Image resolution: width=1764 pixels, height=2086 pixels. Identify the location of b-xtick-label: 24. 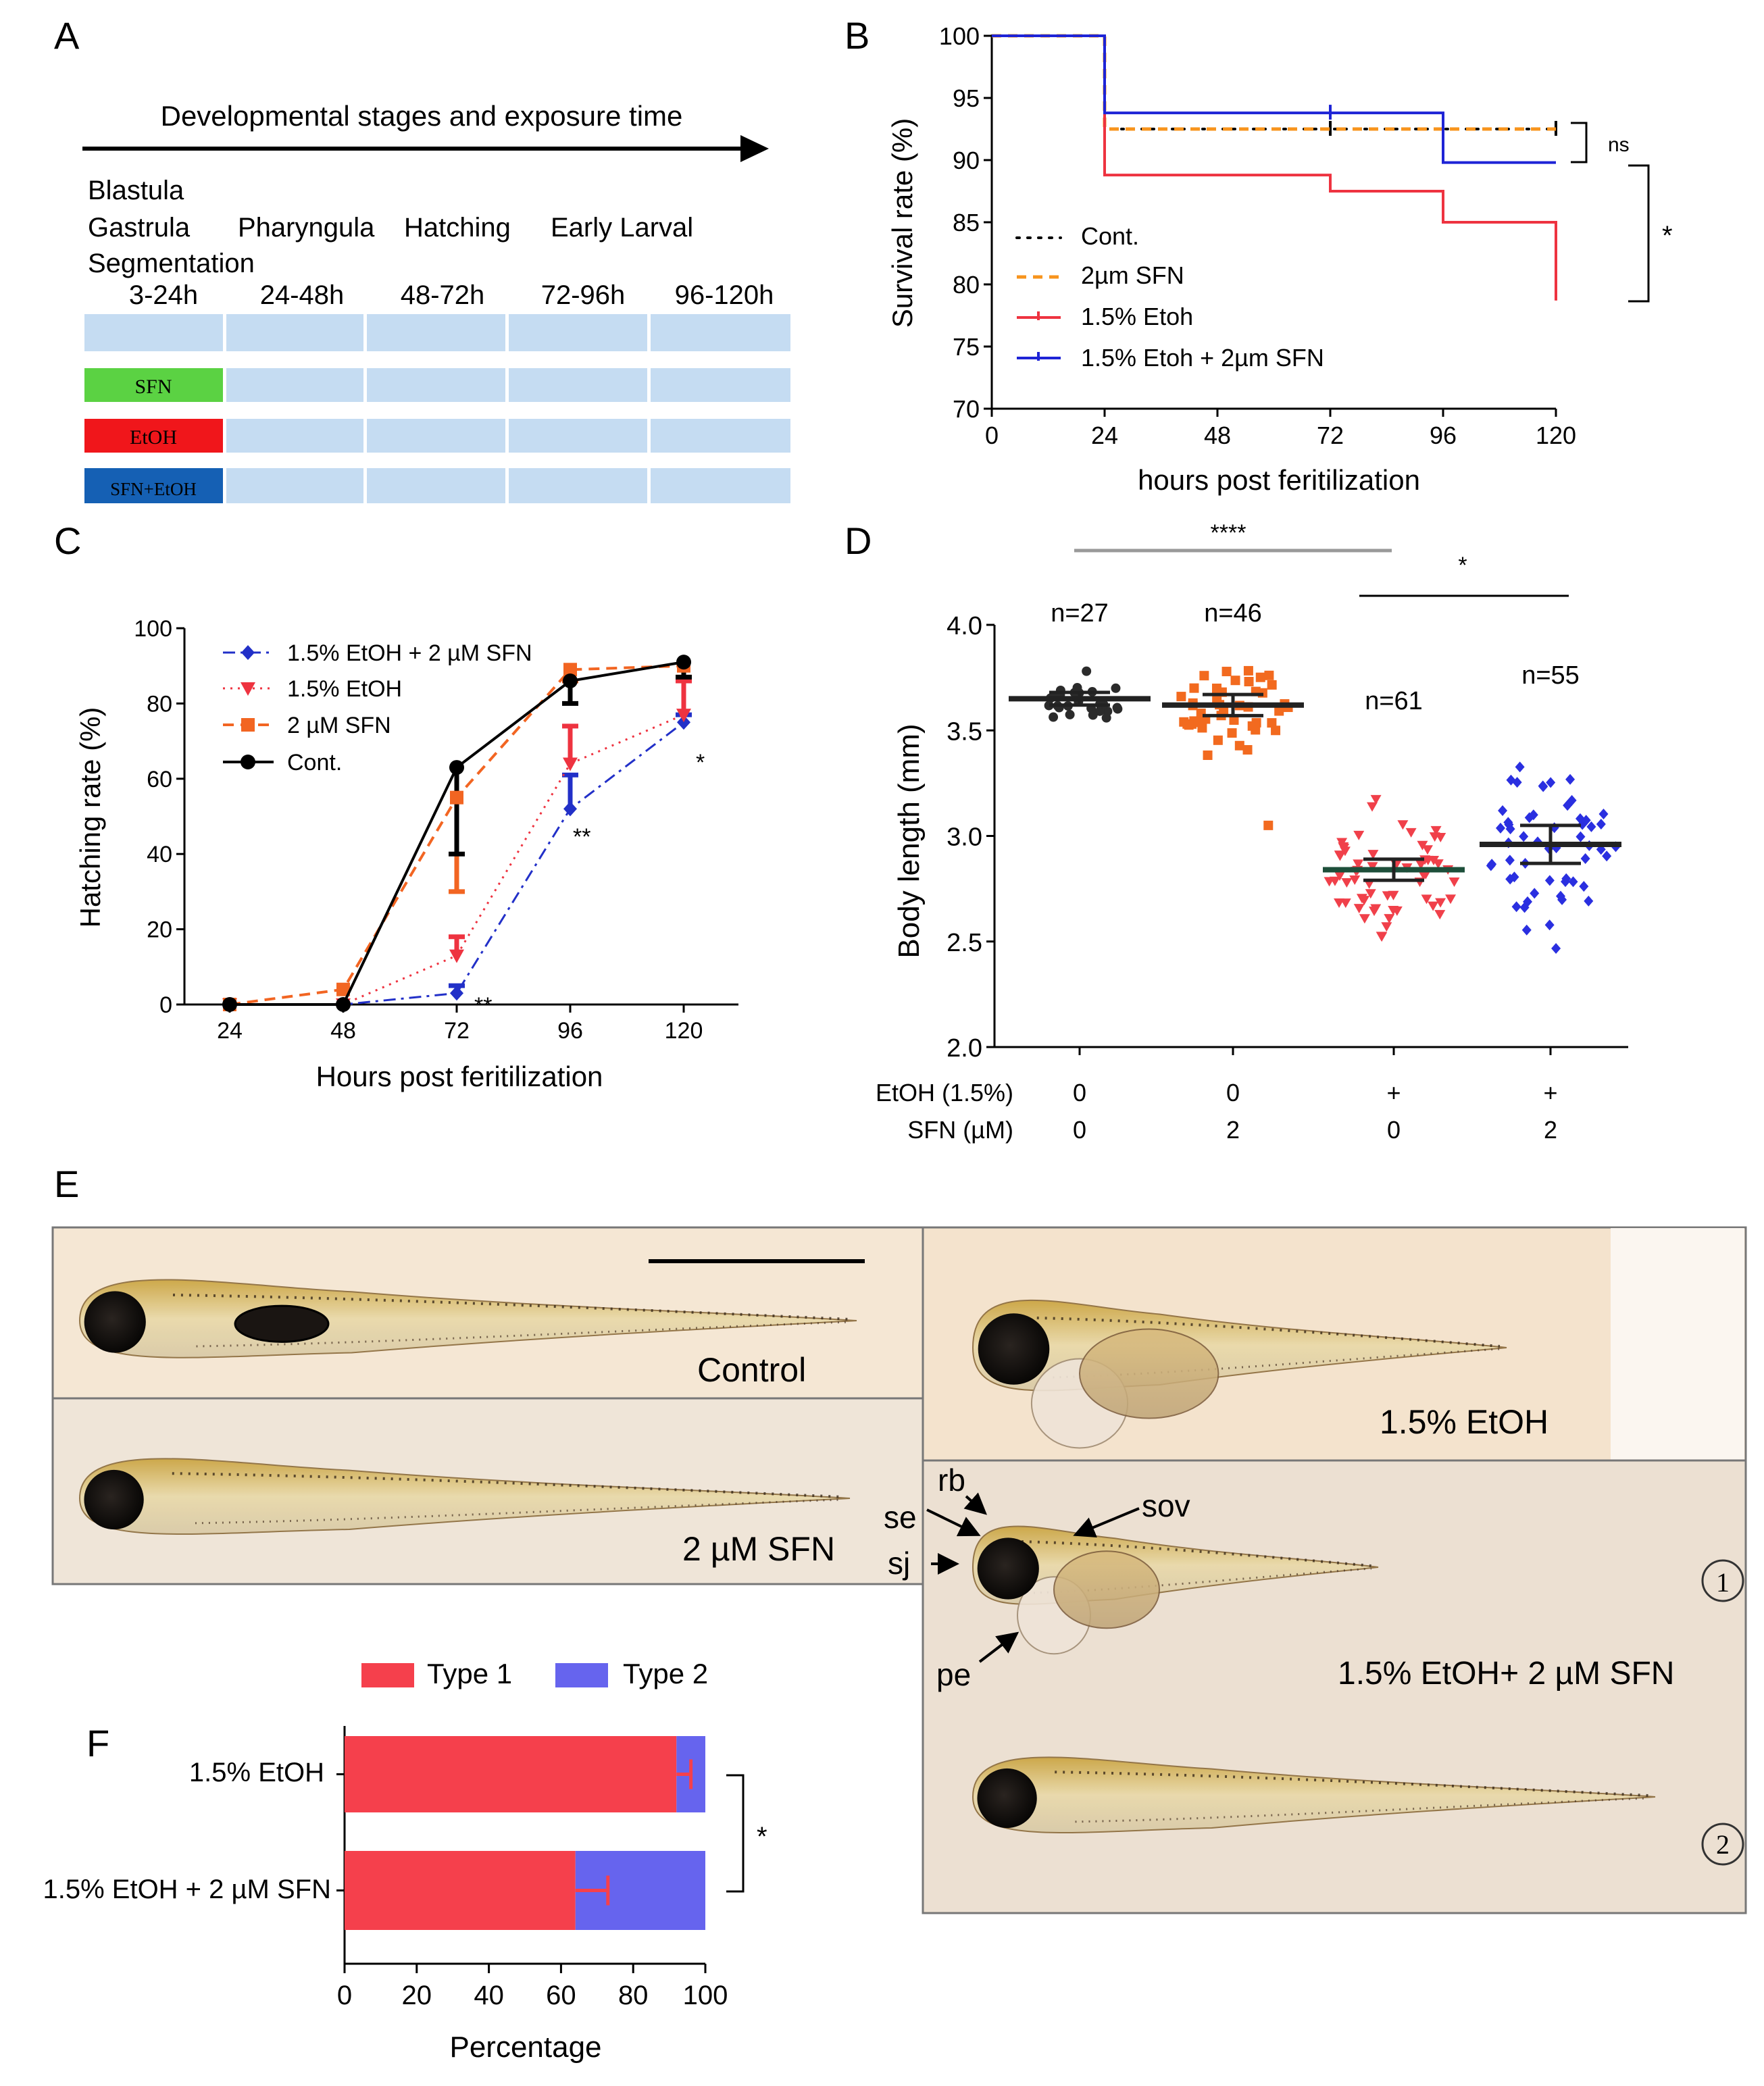
(1104, 435).